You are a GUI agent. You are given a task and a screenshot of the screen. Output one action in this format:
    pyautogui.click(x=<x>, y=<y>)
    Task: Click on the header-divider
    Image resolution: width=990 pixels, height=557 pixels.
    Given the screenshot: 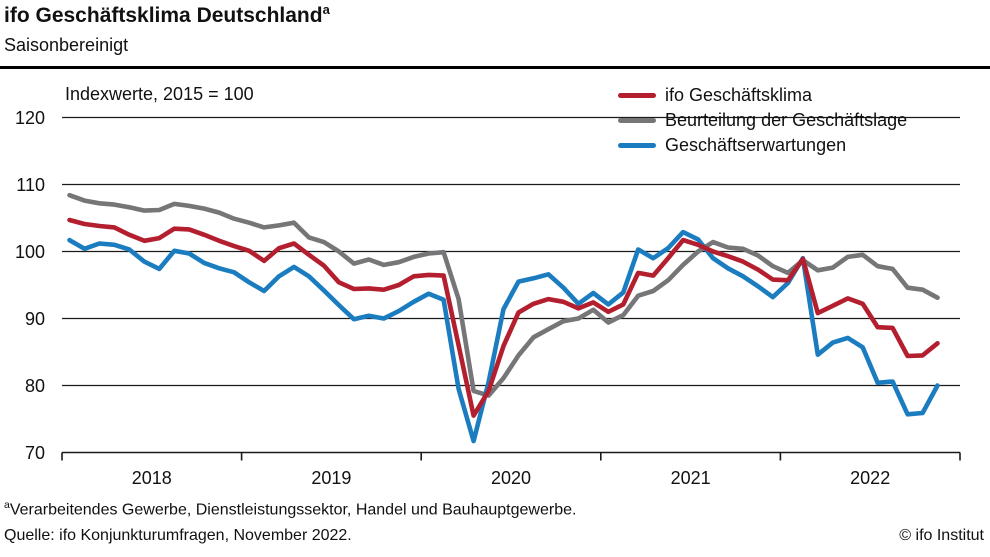 What is the action you would take?
    pyautogui.click(x=495, y=67)
    